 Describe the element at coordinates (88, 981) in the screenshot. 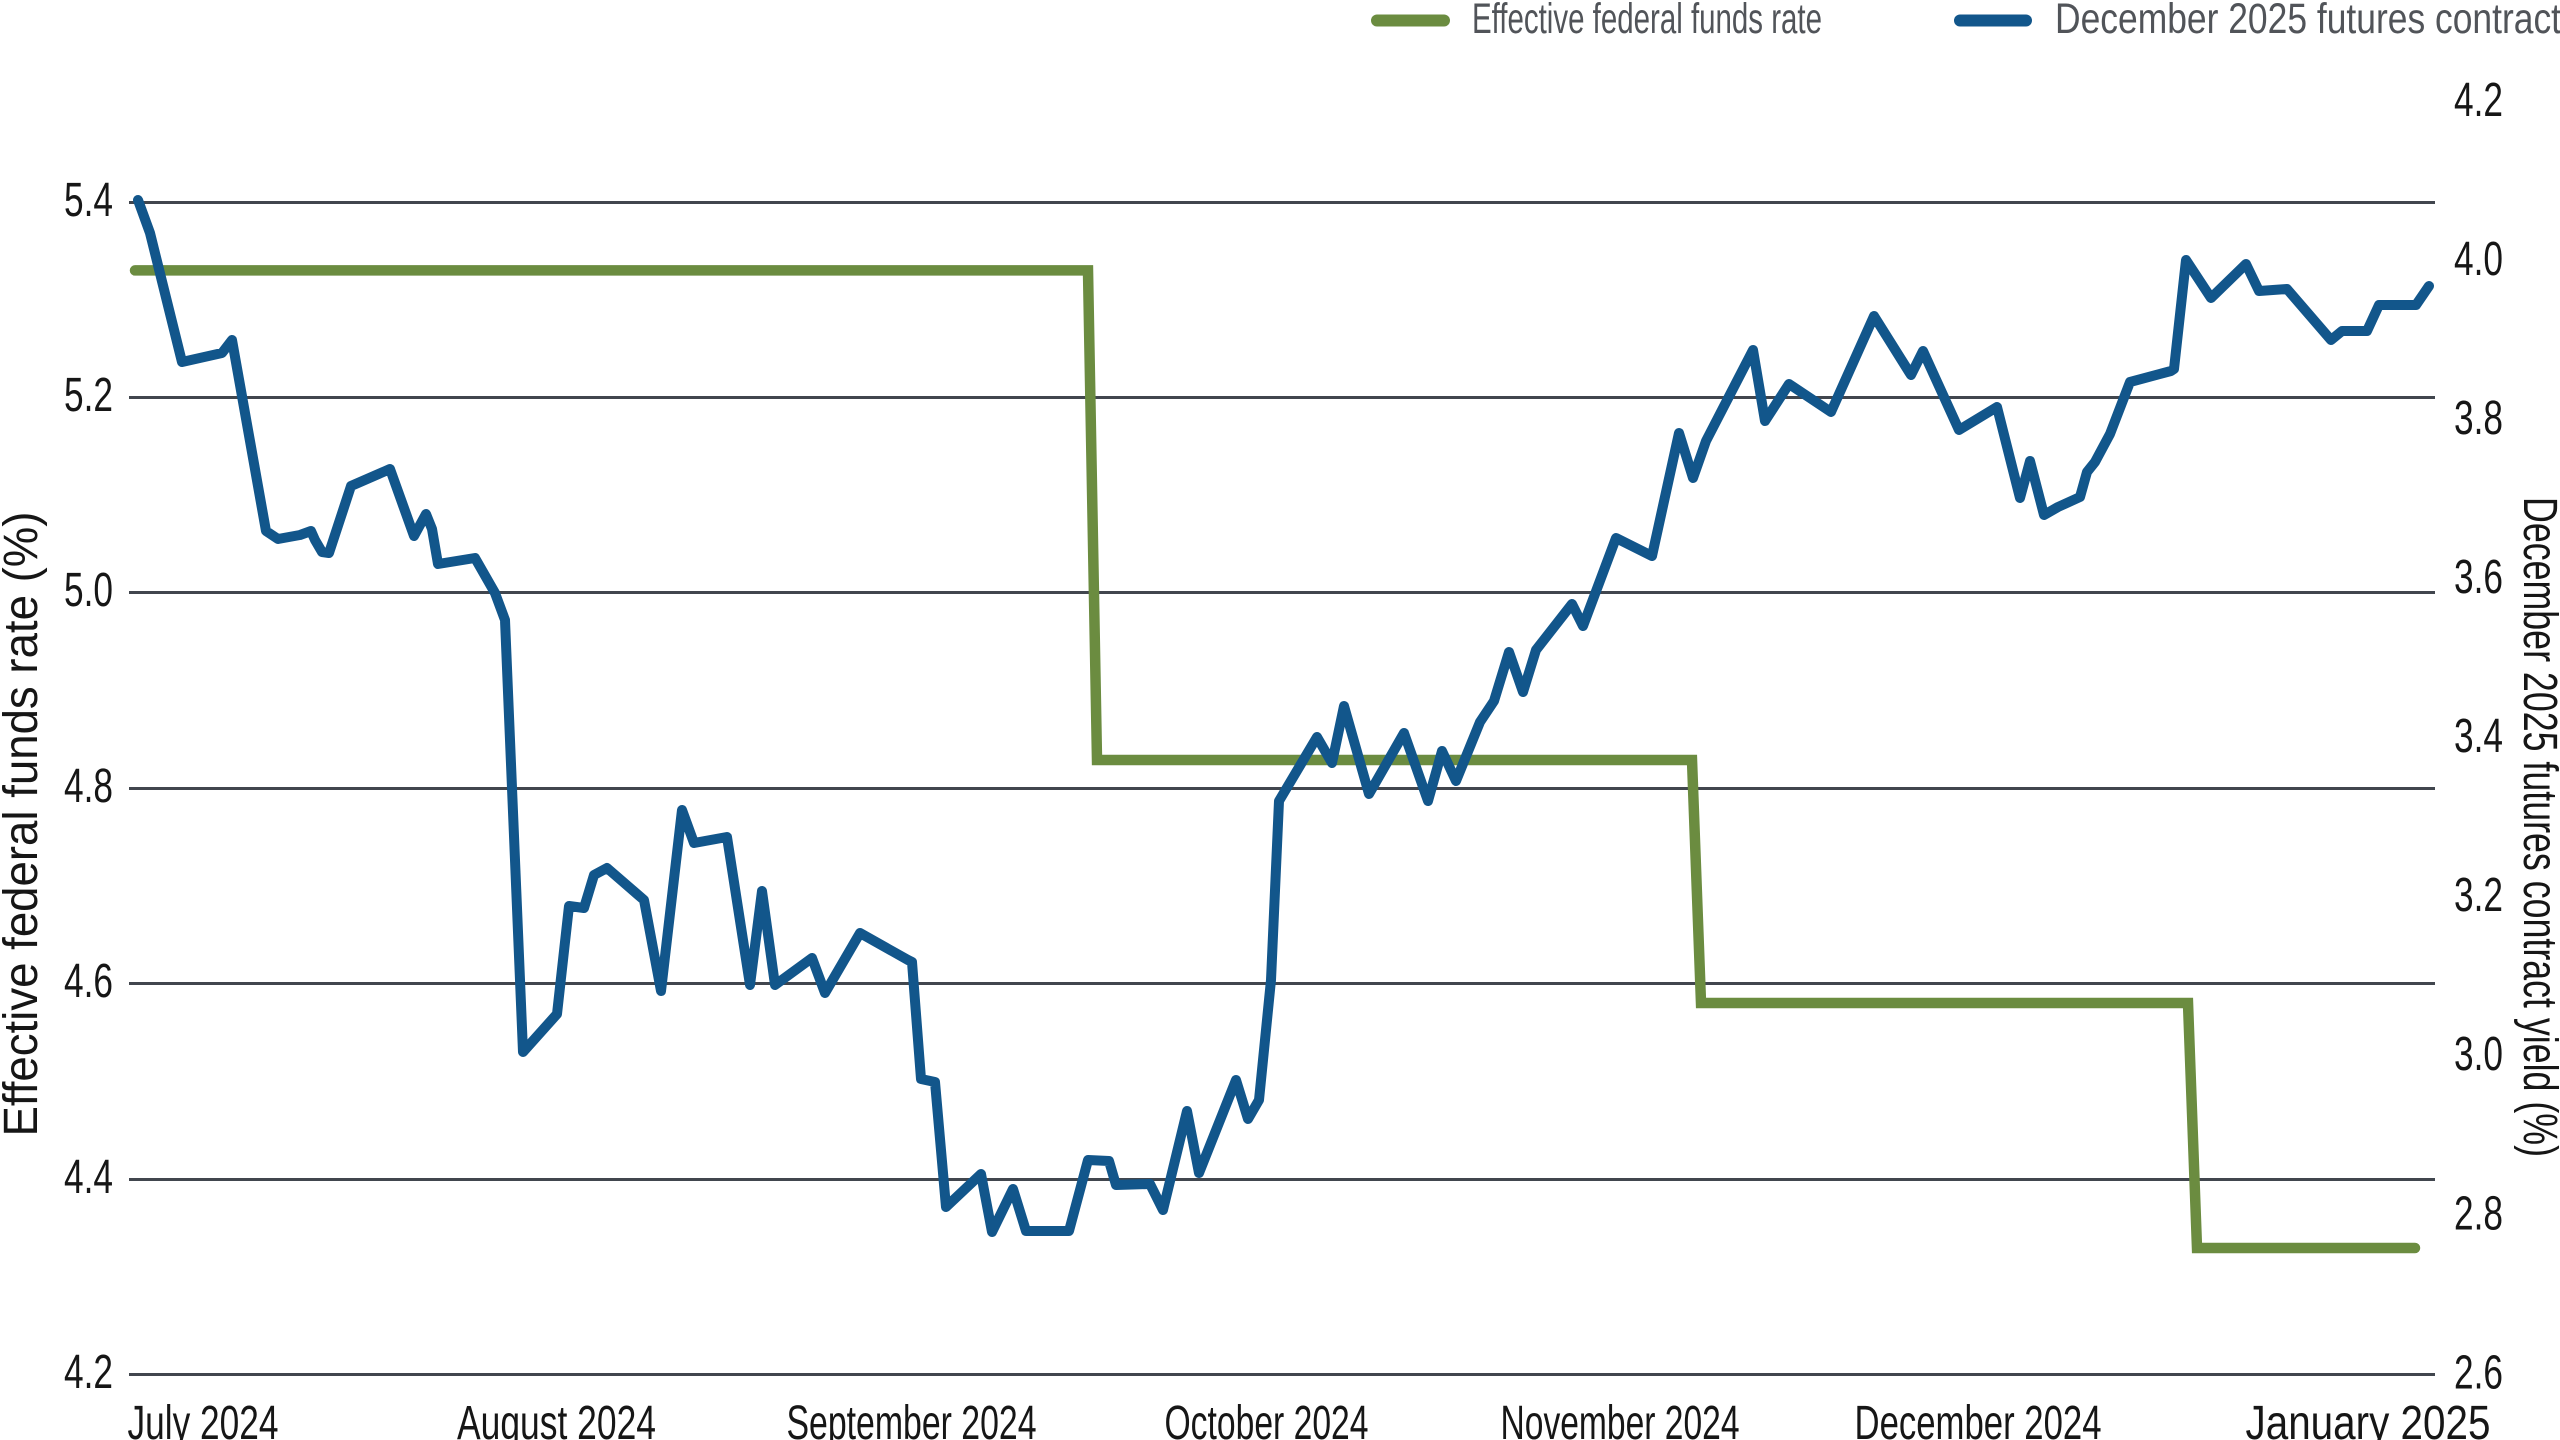

I see `svg-text: 4.6` at that location.